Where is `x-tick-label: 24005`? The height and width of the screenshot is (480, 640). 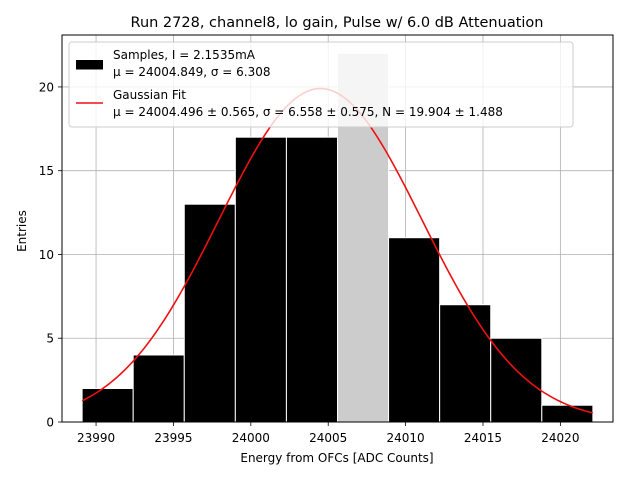 x-tick-label: 24005 is located at coordinates (328, 438).